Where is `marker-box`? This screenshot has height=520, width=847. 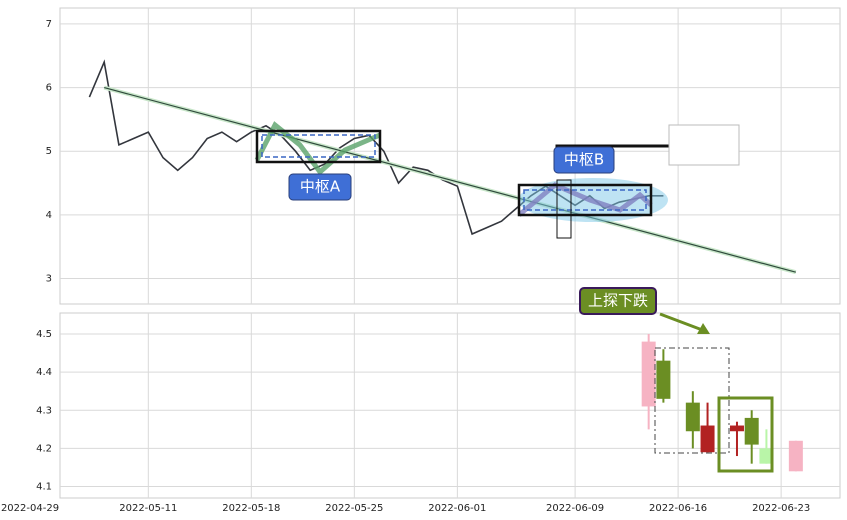 marker-box is located at coordinates (564, 209).